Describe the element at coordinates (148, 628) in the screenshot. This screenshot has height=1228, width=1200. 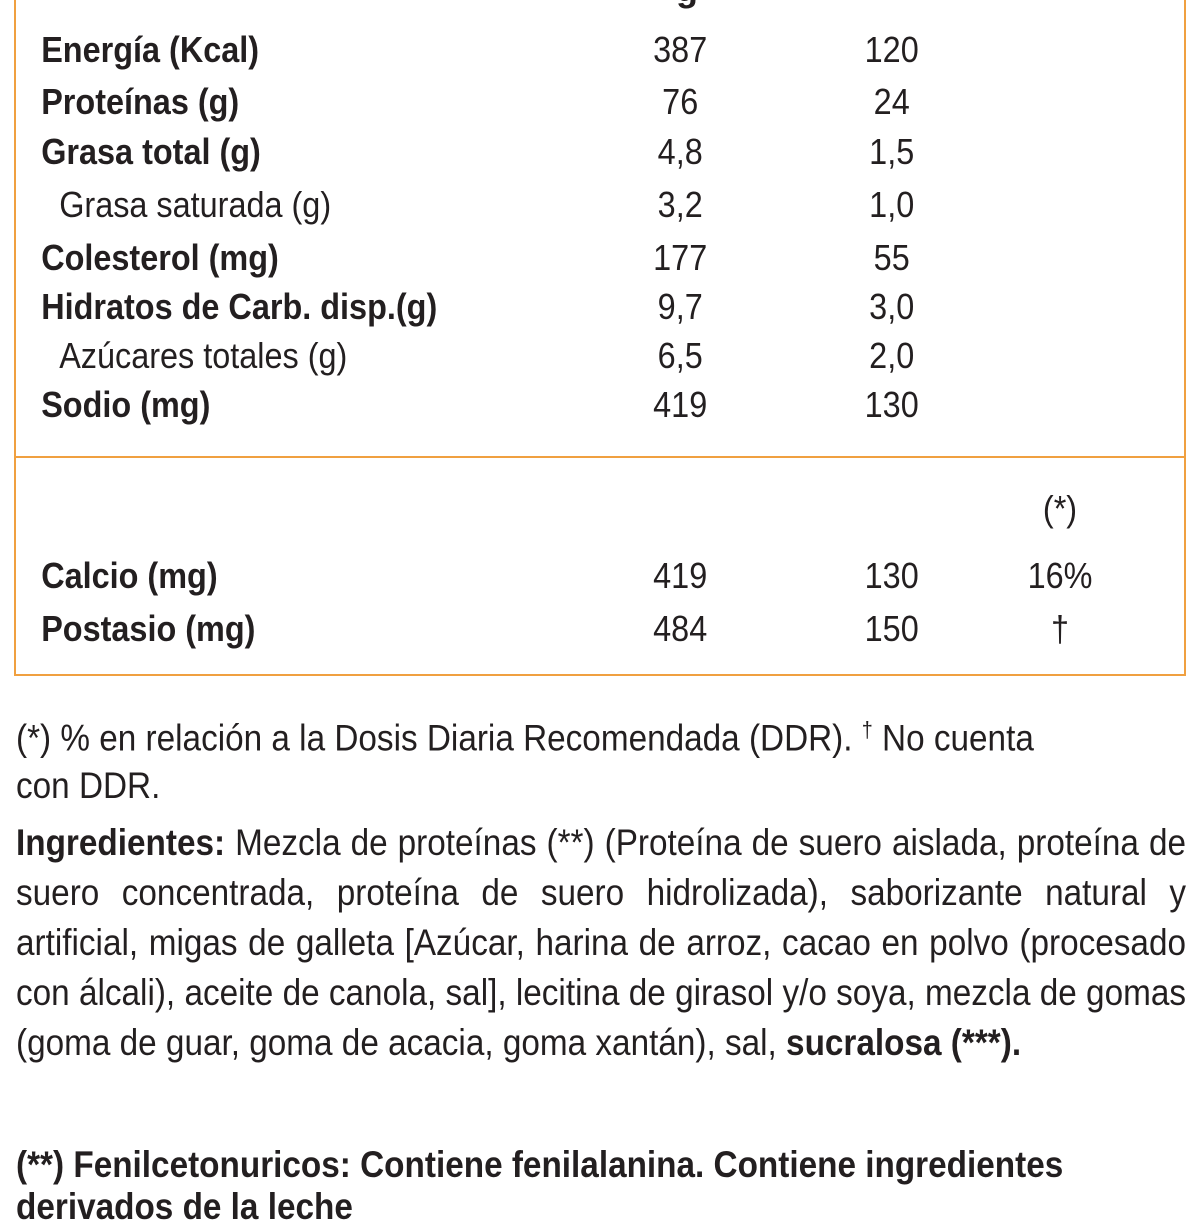
I see `nutrient-label: Postasio (mg)` at that location.